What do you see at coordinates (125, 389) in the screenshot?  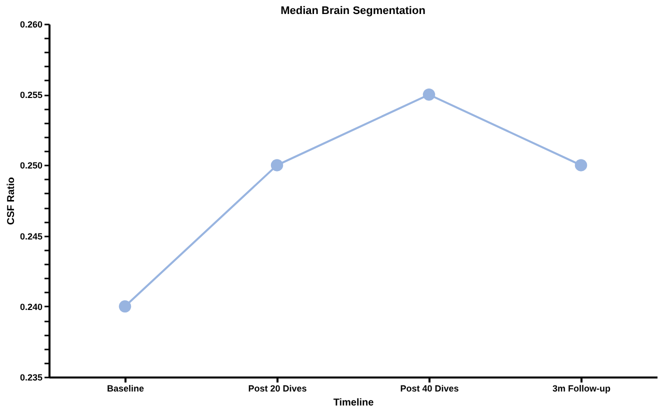 I see `x-tick-label: Baseline` at bounding box center [125, 389].